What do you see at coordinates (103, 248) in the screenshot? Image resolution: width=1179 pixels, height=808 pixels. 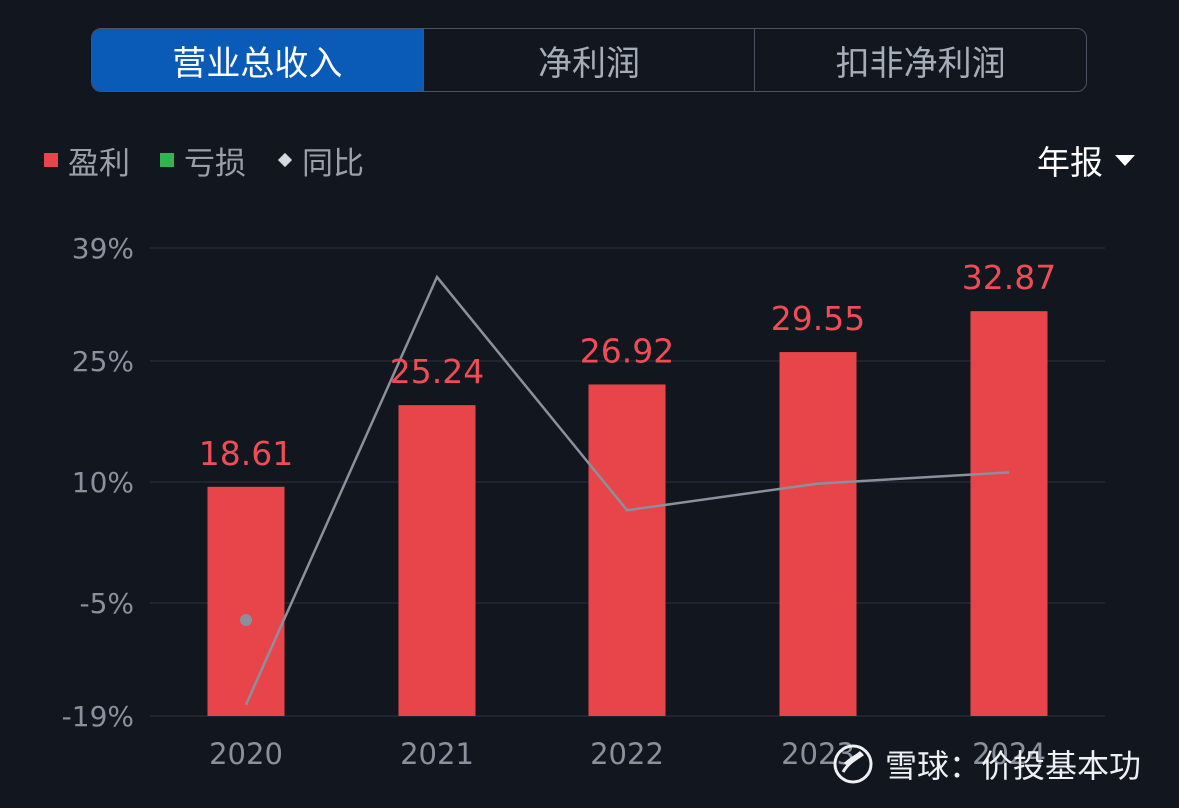 I see `y-tick-label: 39%` at bounding box center [103, 248].